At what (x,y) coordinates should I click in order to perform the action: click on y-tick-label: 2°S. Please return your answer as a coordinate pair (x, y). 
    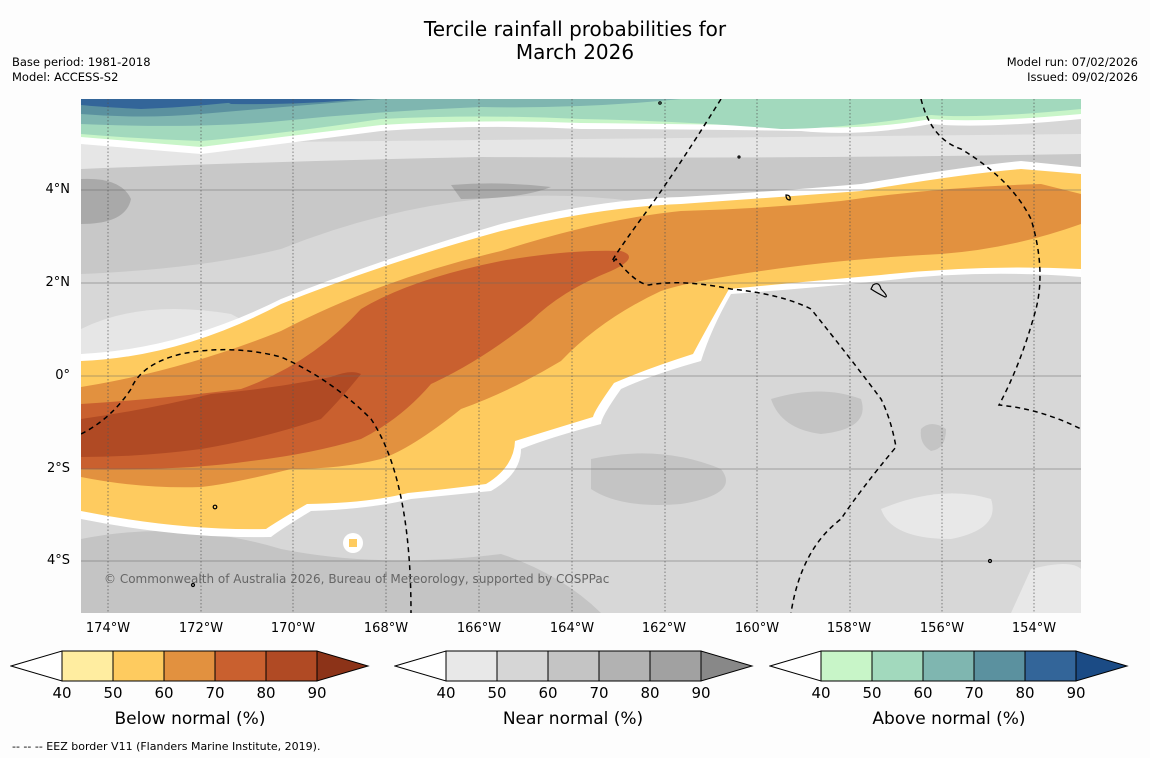
    Looking at the image, I should click on (58, 468).